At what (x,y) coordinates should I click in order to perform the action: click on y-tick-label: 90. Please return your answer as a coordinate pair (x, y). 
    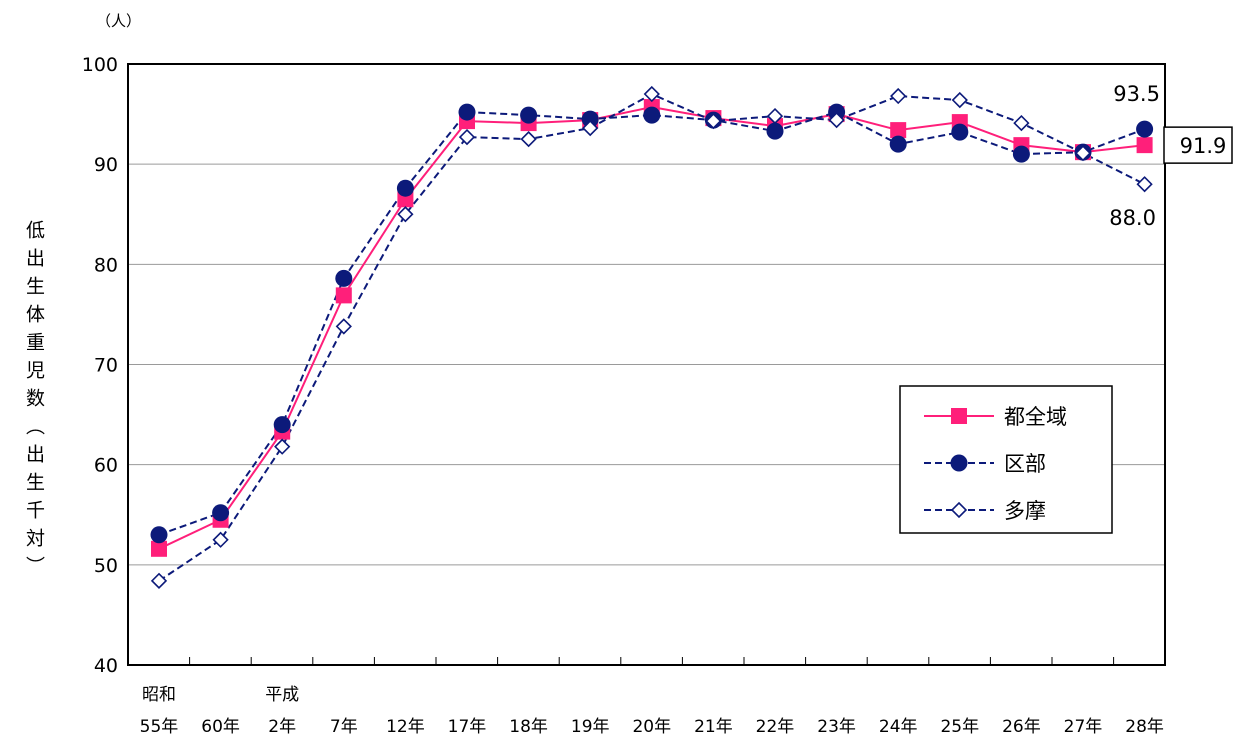
    Looking at the image, I should click on (106, 165).